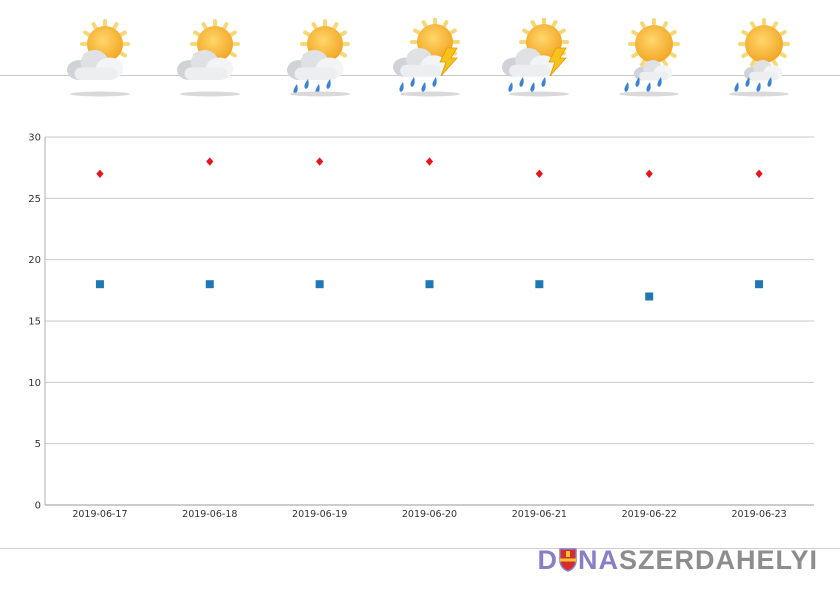 This screenshot has height=594, width=840. I want to click on x-tick-label: 2019-06-23, so click(758, 514).